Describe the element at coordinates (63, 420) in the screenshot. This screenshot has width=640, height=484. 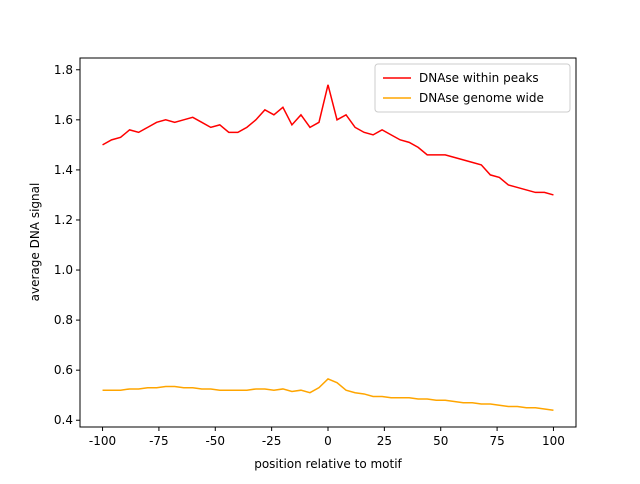
I see `y-tick-label: 0.4` at that location.